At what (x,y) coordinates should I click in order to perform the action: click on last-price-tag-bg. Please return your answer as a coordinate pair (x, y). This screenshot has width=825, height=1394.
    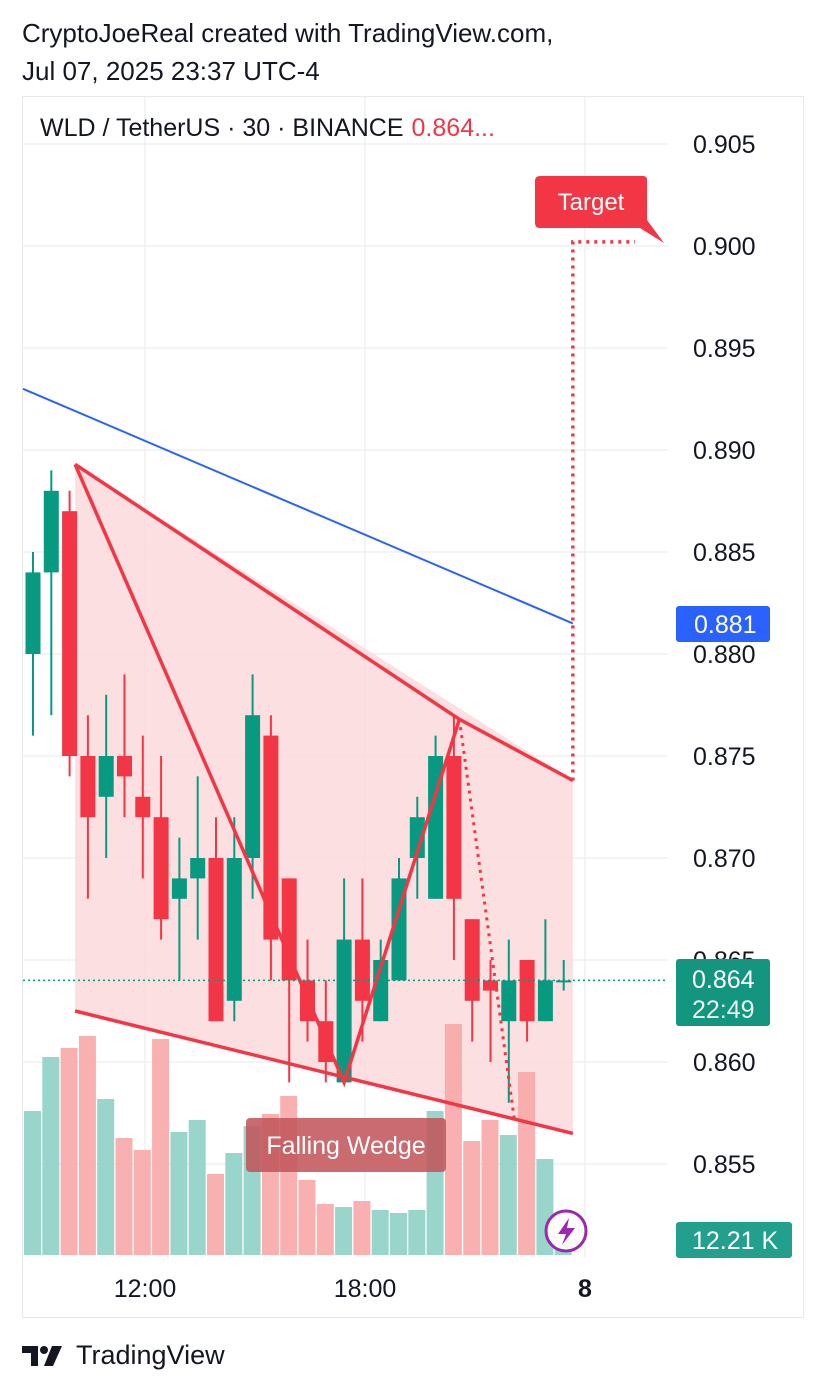
    Looking at the image, I should click on (723, 992).